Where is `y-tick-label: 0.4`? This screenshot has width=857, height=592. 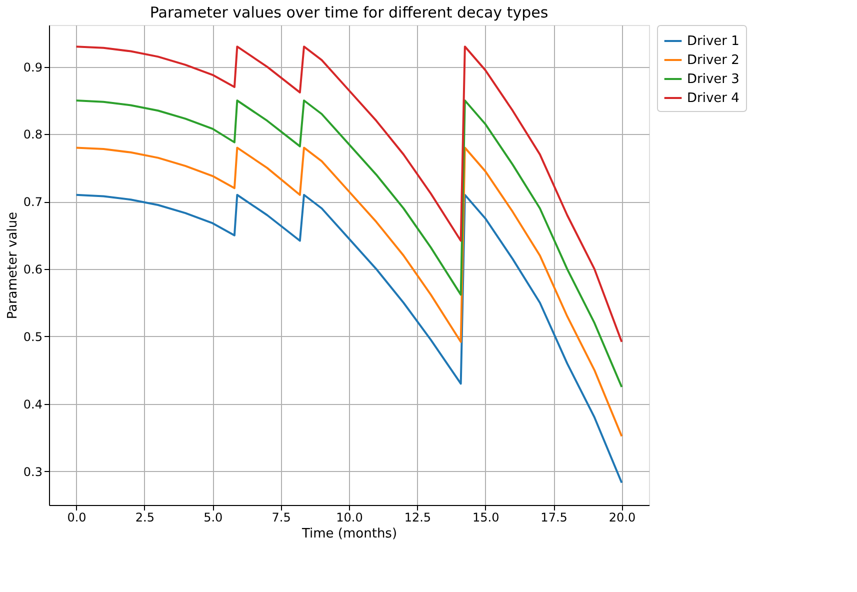 y-tick-label: 0.4 is located at coordinates (32, 404).